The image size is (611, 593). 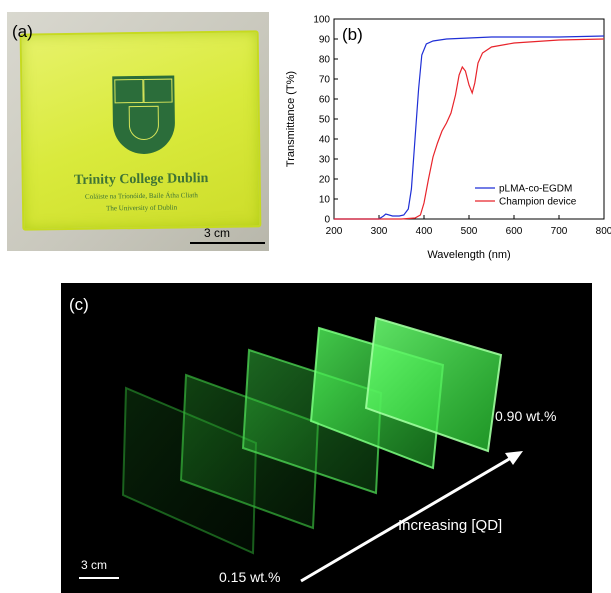 What do you see at coordinates (352, 34) in the screenshot?
I see `panel-label-b: (b)` at bounding box center [352, 34].